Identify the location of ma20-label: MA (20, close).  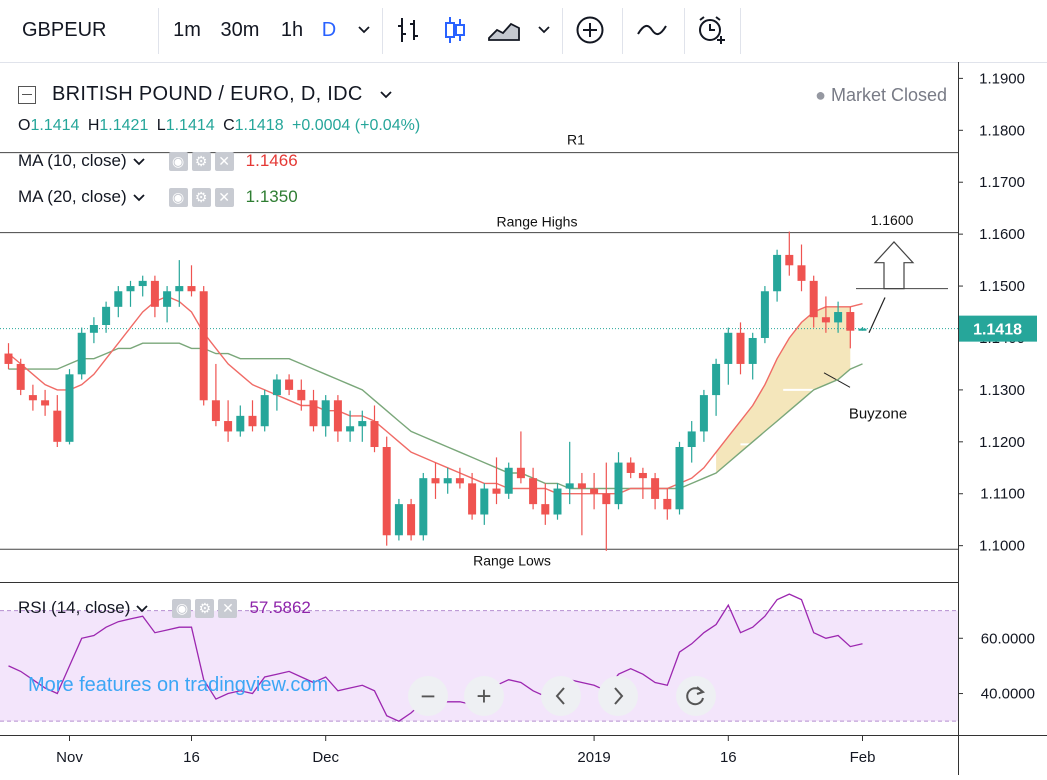
(72, 196).